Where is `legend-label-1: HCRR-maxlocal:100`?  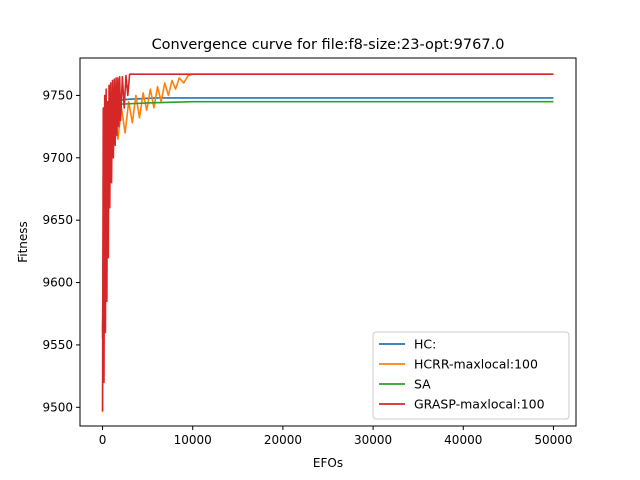
legend-label-1: HCRR-maxlocal:100 is located at coordinates (476, 364).